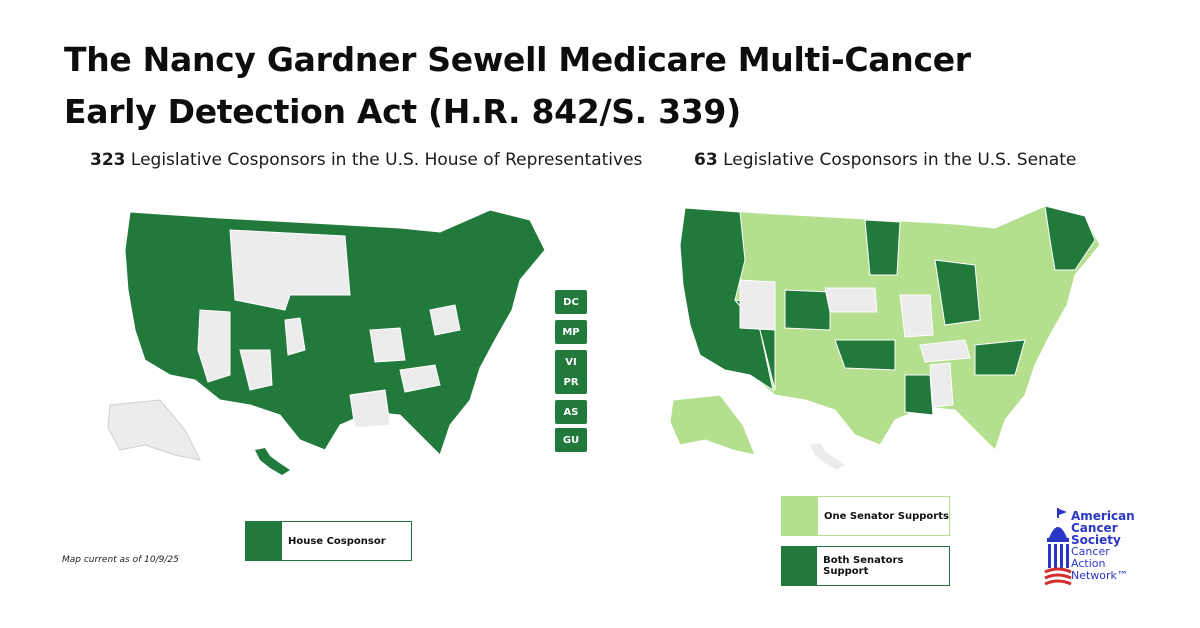 This screenshot has width=1200, height=628. What do you see at coordinates (800, 516) in the screenshot?
I see `one-senator-swatch` at bounding box center [800, 516].